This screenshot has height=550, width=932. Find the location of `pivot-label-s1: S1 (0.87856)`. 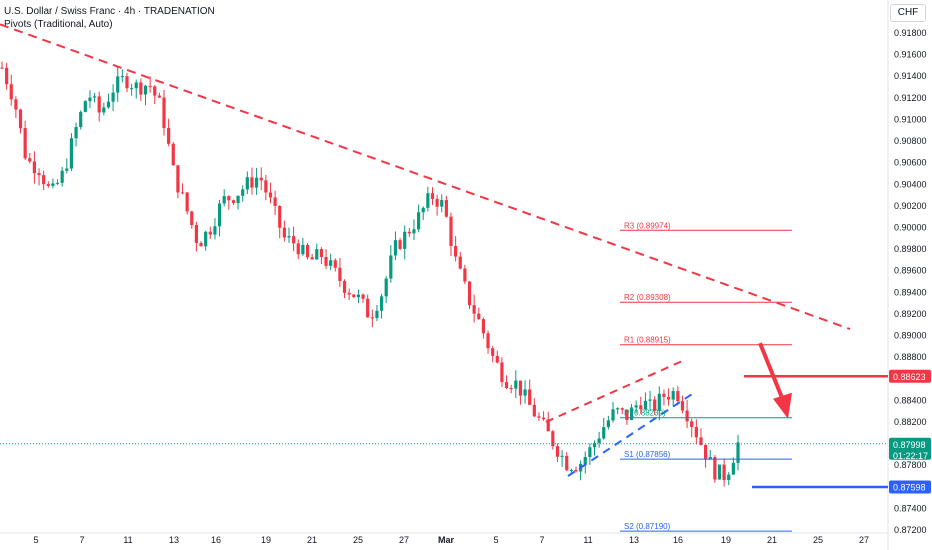

pivot-label-s1: S1 (0.87856) is located at coordinates (647, 454).